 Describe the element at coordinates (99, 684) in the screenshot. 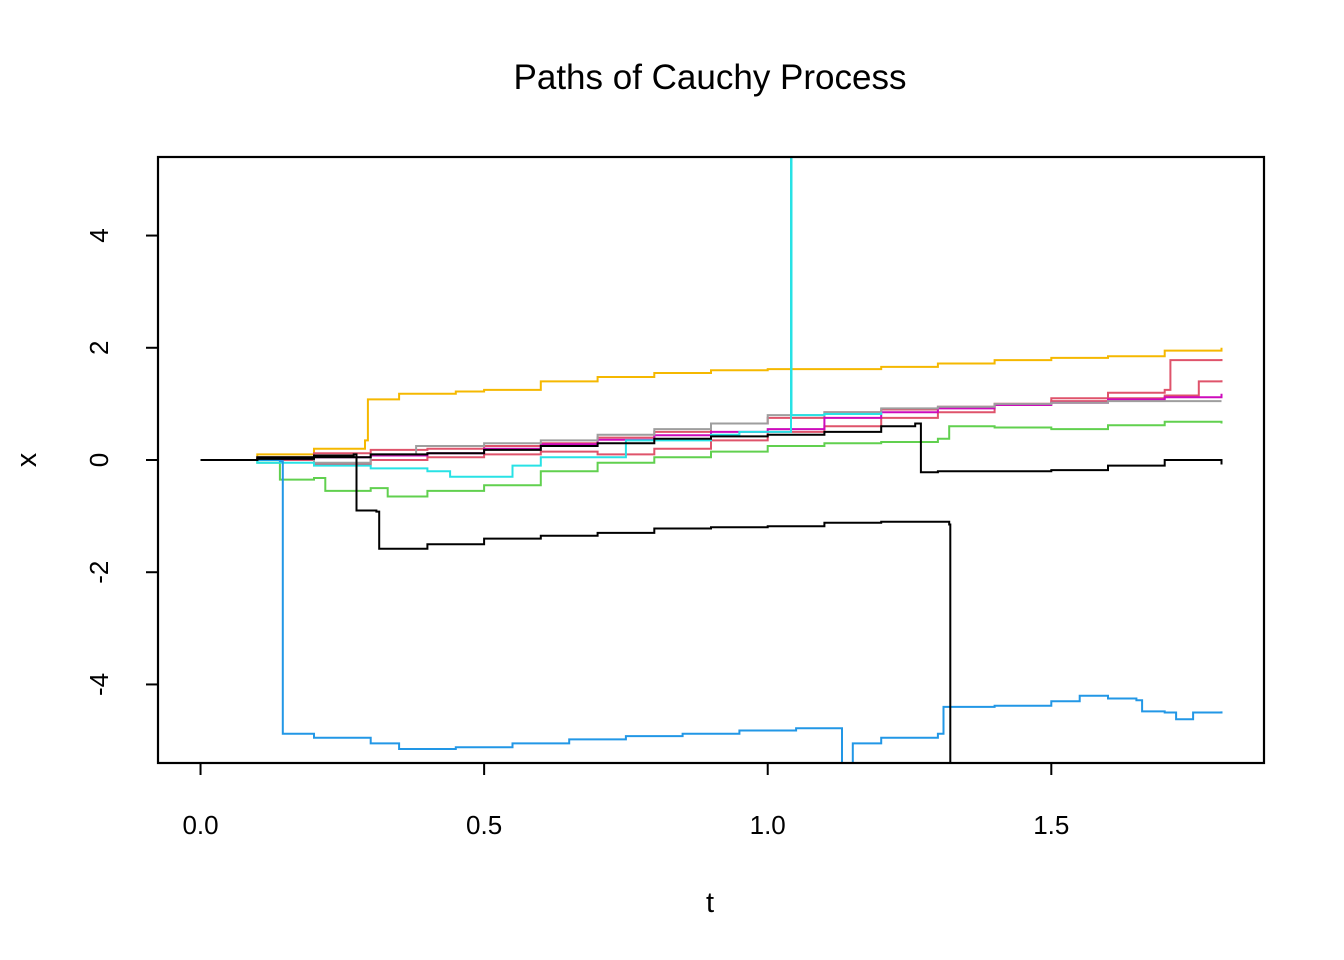

I see `y-tick-label: -4` at that location.